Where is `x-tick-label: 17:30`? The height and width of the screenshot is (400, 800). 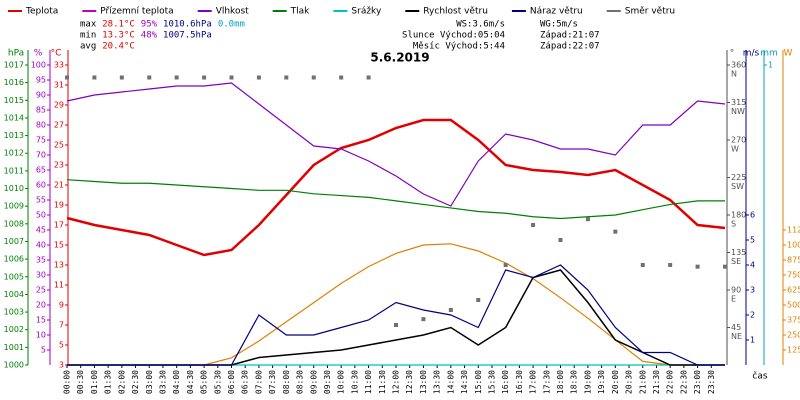 x-tick-label: 17:30 is located at coordinates (546, 382).